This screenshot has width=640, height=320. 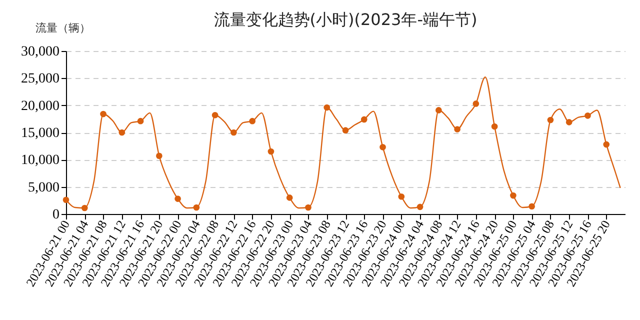 What do you see at coordinates (56, 215) in the screenshot?
I see `y-tick-label: 0` at bounding box center [56, 215].